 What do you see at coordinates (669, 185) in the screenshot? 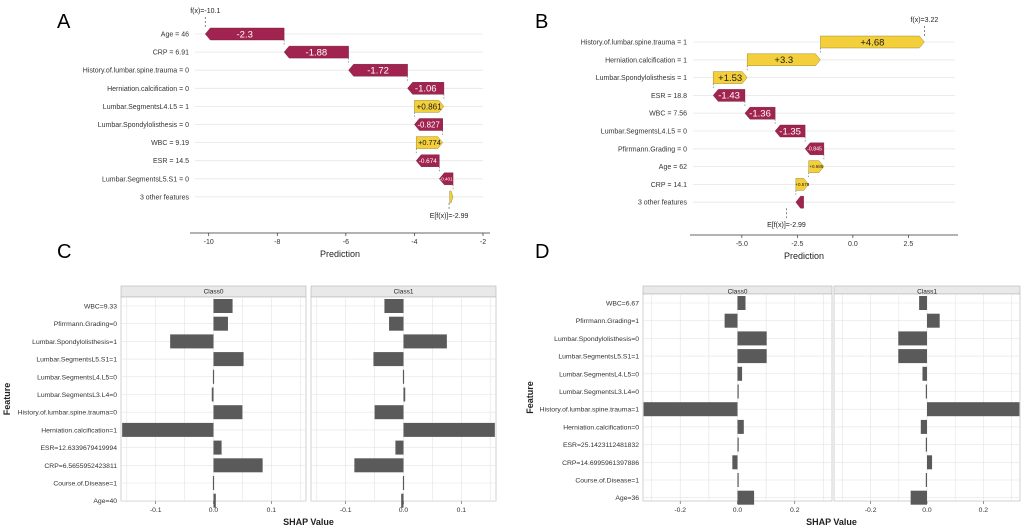
I see `feature-label: CRP = 14.1` at bounding box center [669, 185].